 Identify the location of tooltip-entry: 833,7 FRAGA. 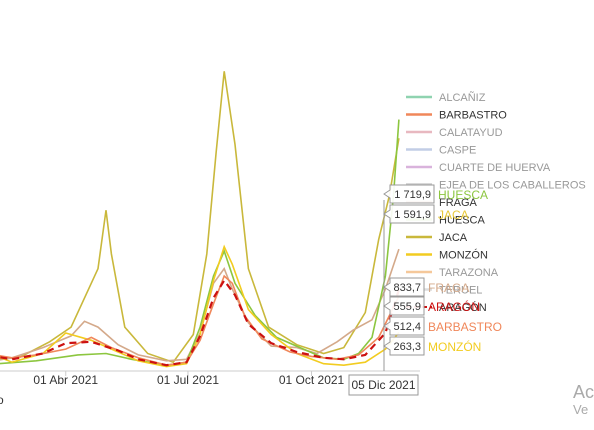
(426, 287).